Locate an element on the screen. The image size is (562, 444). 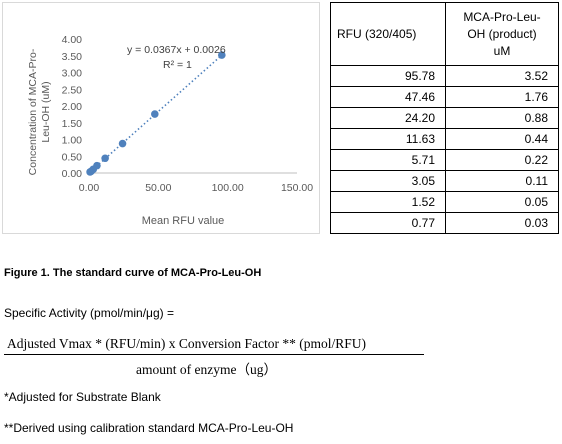
table-row: 3.05 0.11 is located at coordinates (444, 181).